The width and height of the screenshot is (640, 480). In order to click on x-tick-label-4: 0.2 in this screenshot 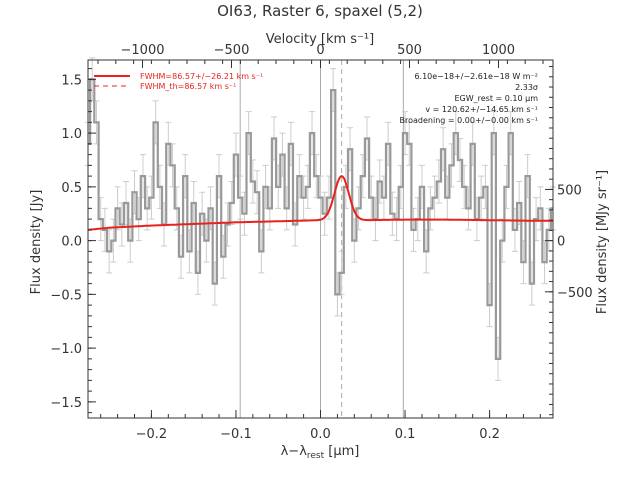, I will do `click(489, 434)`.